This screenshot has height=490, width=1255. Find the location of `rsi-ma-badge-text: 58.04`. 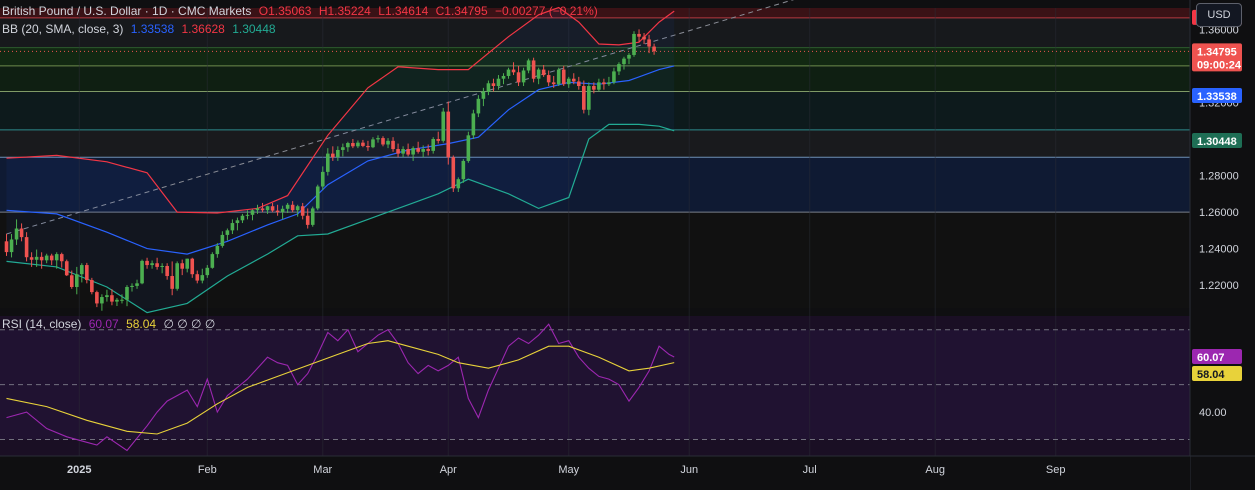

rsi-ma-badge-text: 58.04 is located at coordinates (1211, 375).